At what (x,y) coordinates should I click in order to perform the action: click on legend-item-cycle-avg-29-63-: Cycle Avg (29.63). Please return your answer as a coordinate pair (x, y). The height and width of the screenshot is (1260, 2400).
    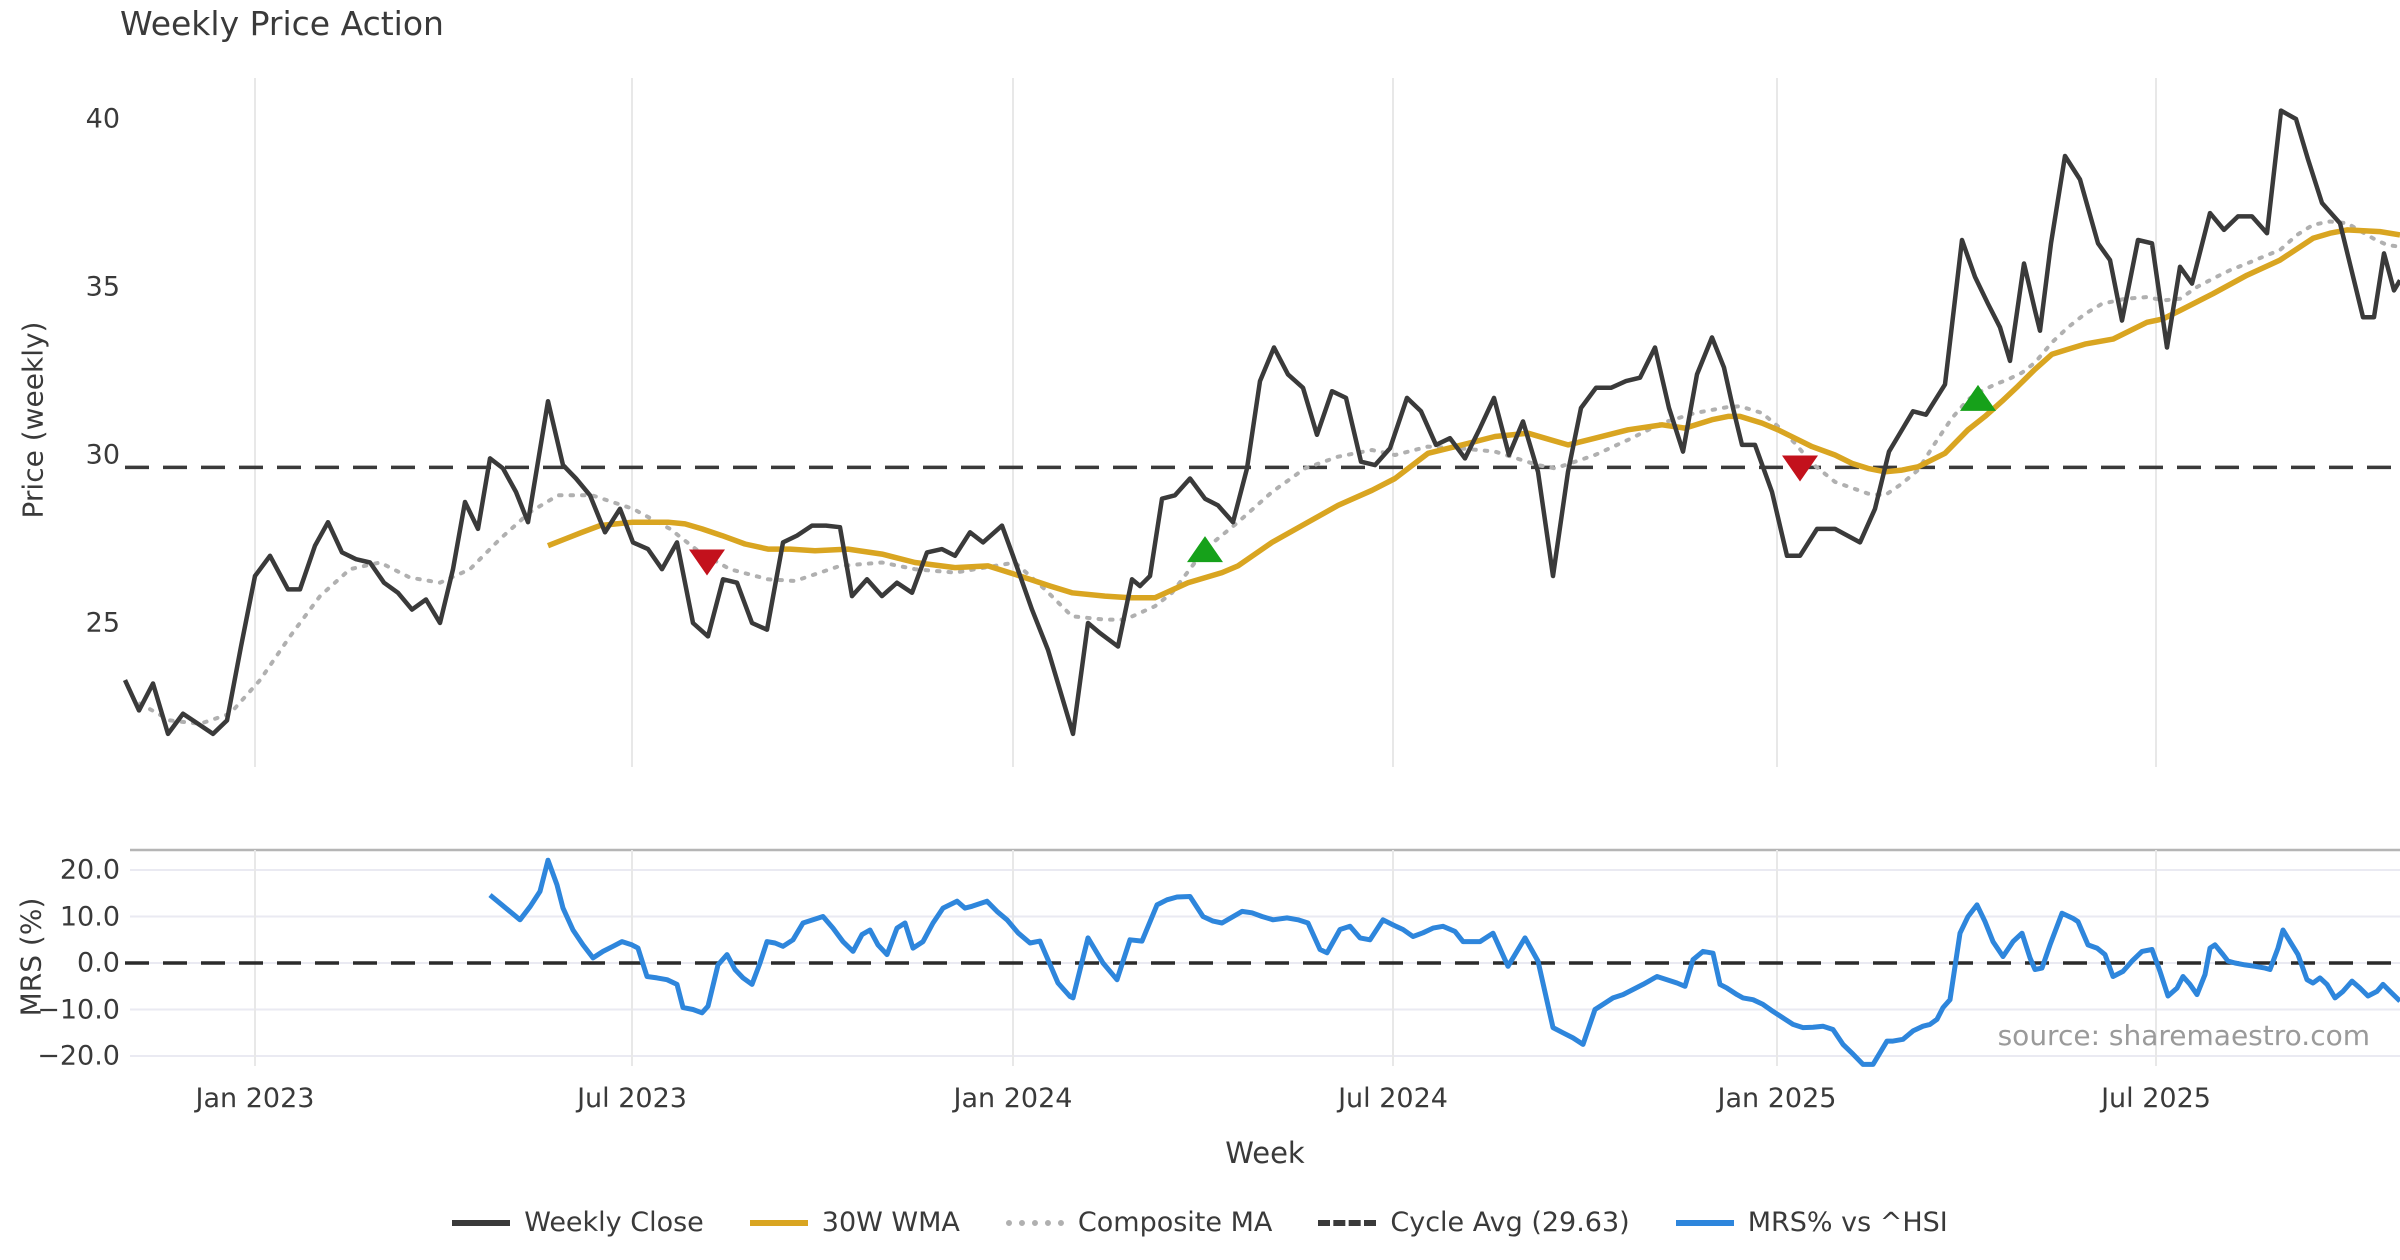
    Looking at the image, I should click on (1474, 1222).